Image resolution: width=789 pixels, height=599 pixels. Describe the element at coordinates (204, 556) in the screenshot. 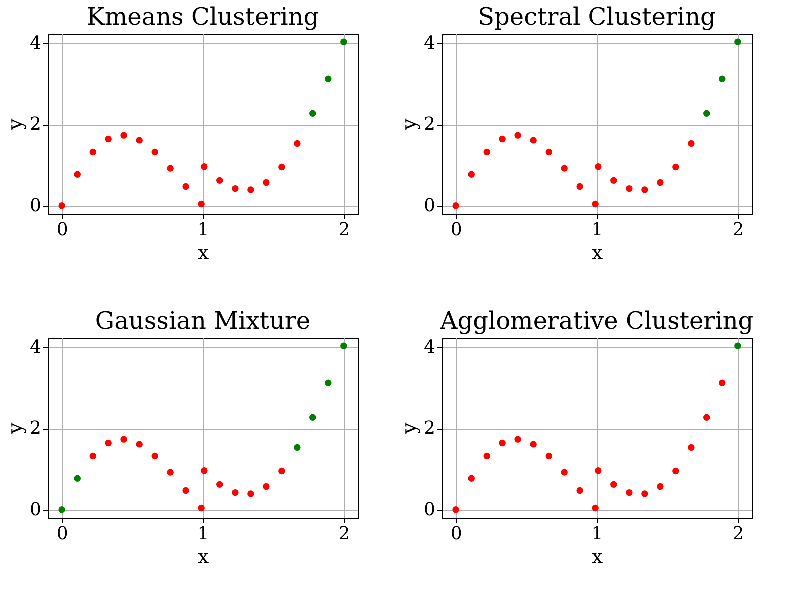

I see `x-axis-title: x` at that location.